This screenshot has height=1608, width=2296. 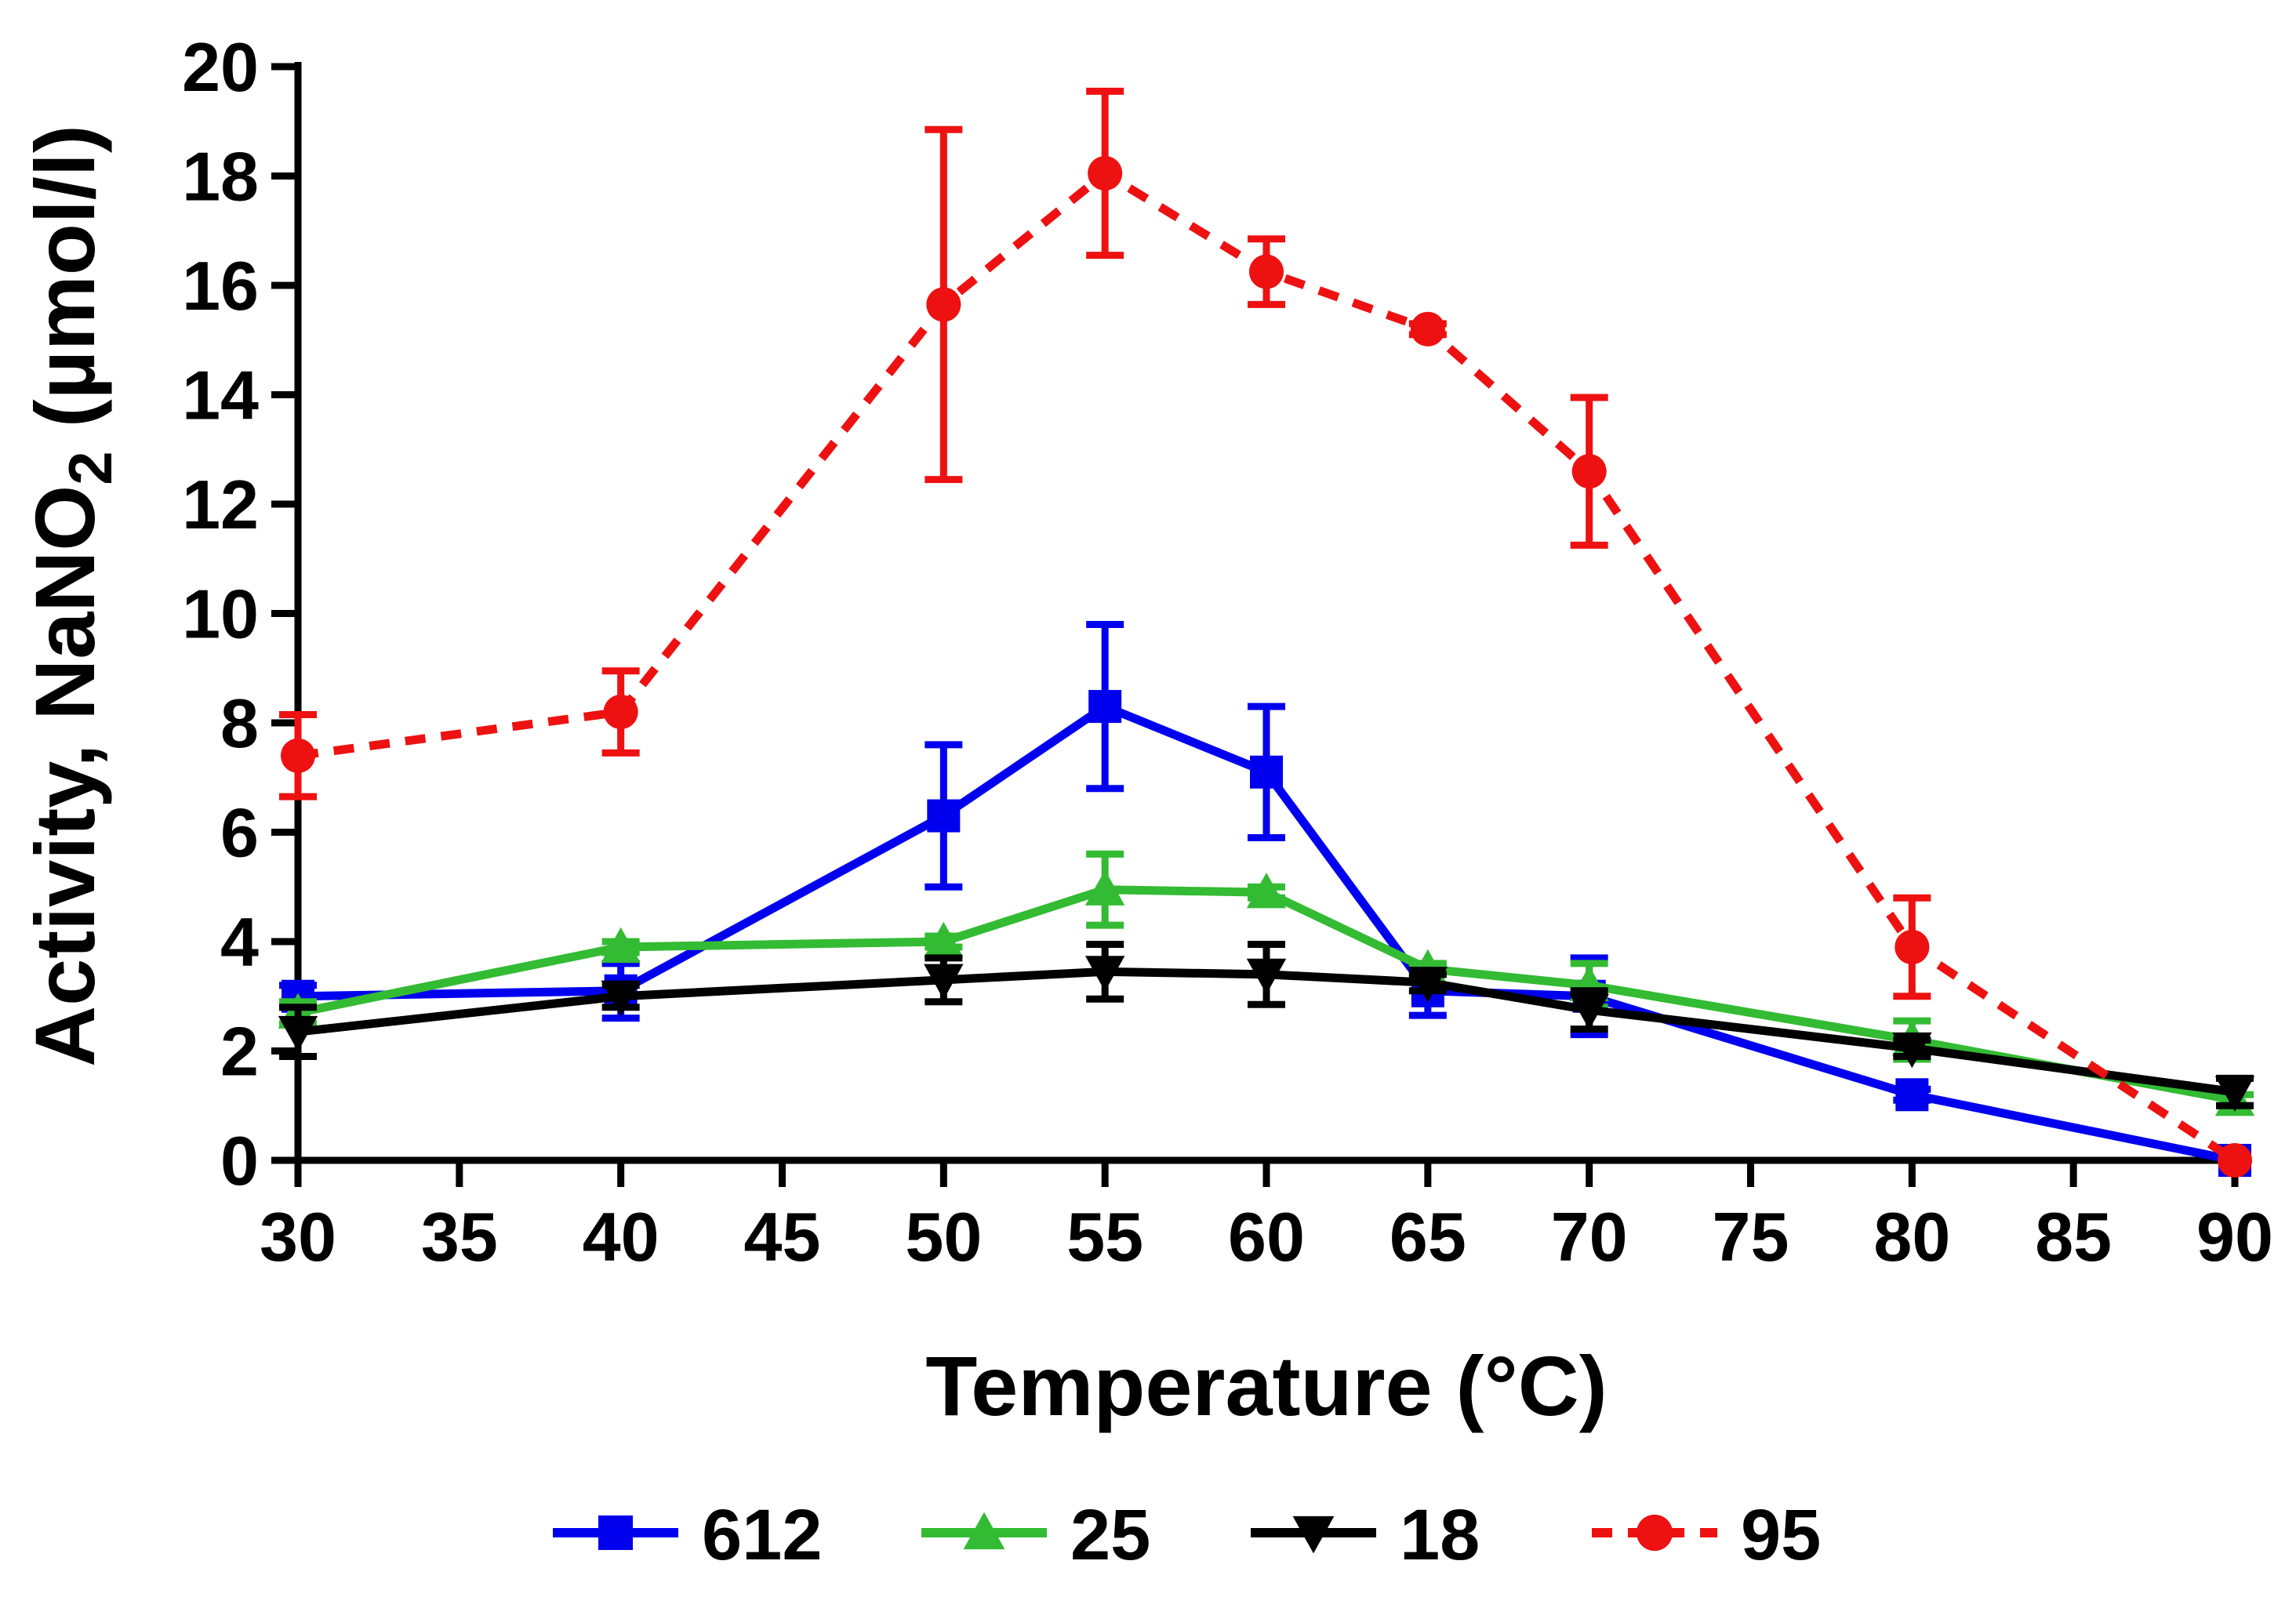 What do you see at coordinates (762, 1535) in the screenshot?
I see `legend-label: 612` at bounding box center [762, 1535].